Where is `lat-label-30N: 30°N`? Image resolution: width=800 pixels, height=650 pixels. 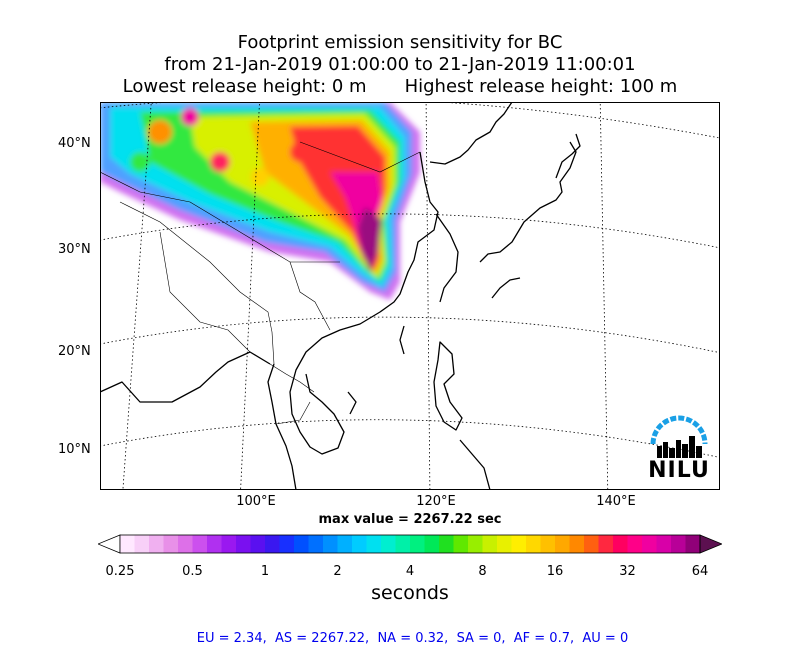
lat-label-30N: 30°N is located at coordinates (74, 249).